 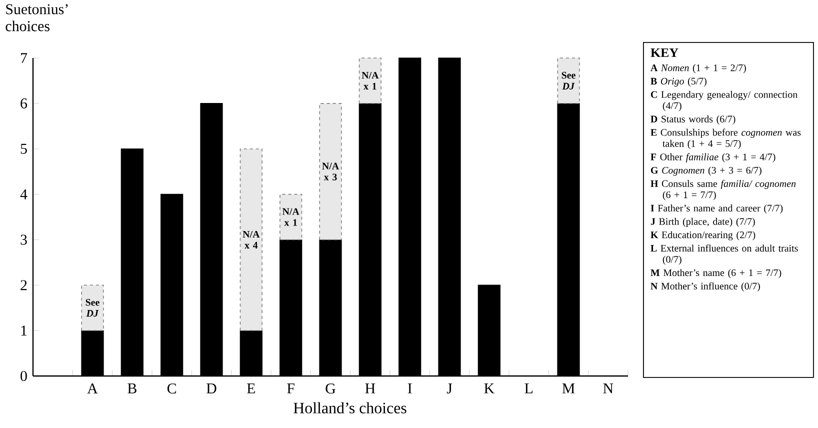 I want to click on text: H Consuls same familia/ cognomen (6 + 1 = 7/7), so click(x=723, y=190).